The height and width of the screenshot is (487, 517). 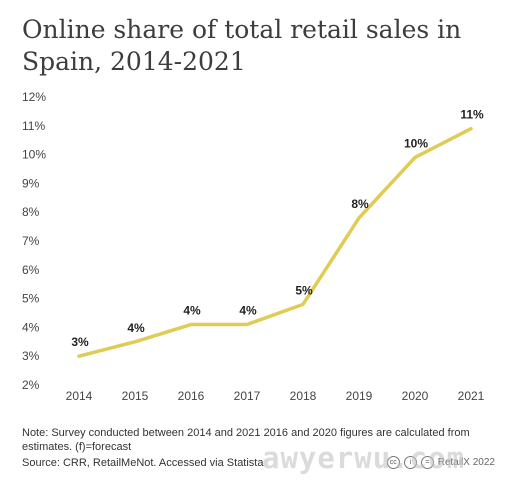 What do you see at coordinates (364, 458) in the screenshot?
I see `watermark: awyerwu.com` at bounding box center [364, 458].